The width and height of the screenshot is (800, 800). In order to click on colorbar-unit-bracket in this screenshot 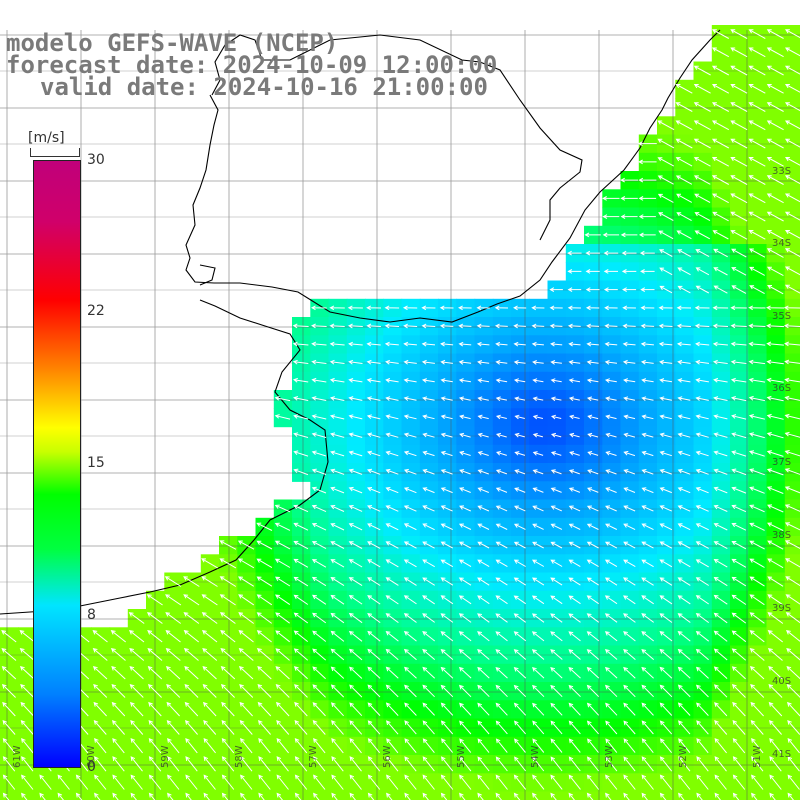, I will do `click(55, 152)`.